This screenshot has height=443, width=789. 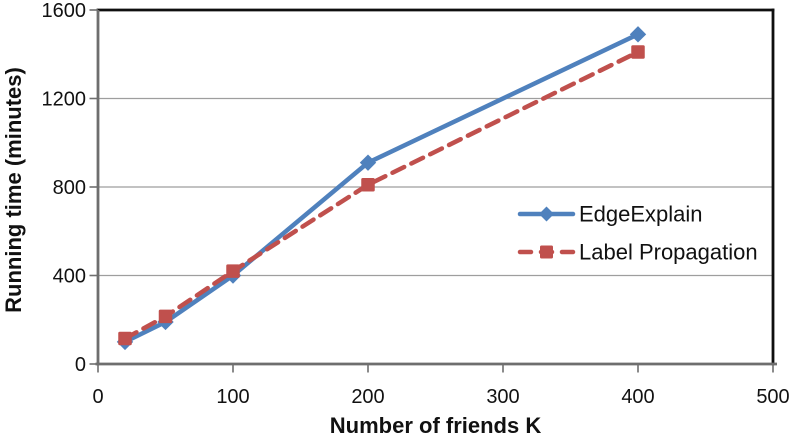 I want to click on x-tick-label: 300, so click(x=502, y=397).